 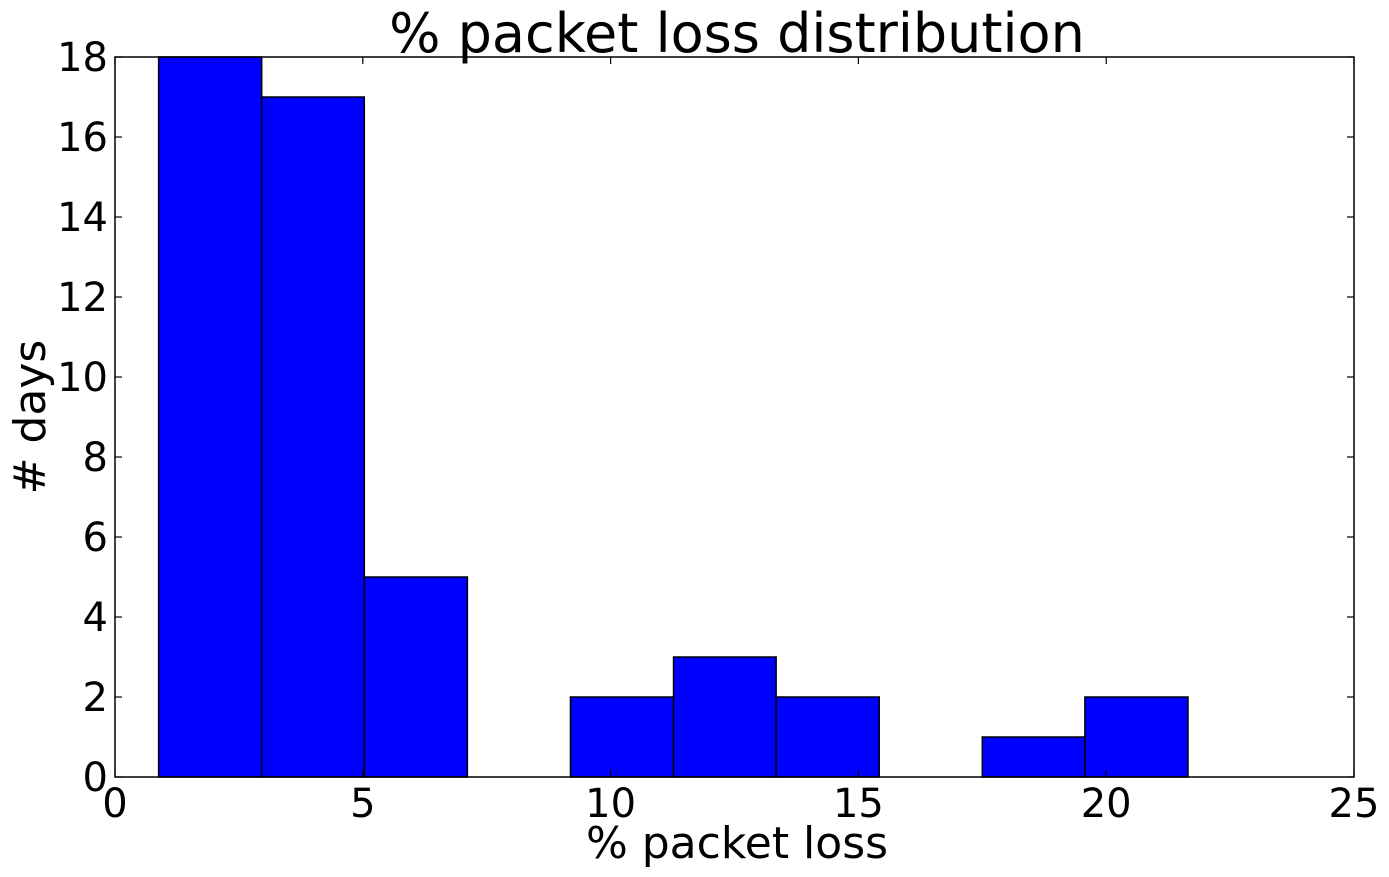 What do you see at coordinates (95, 458) in the screenshot?
I see `y-tick-label: 8` at bounding box center [95, 458].